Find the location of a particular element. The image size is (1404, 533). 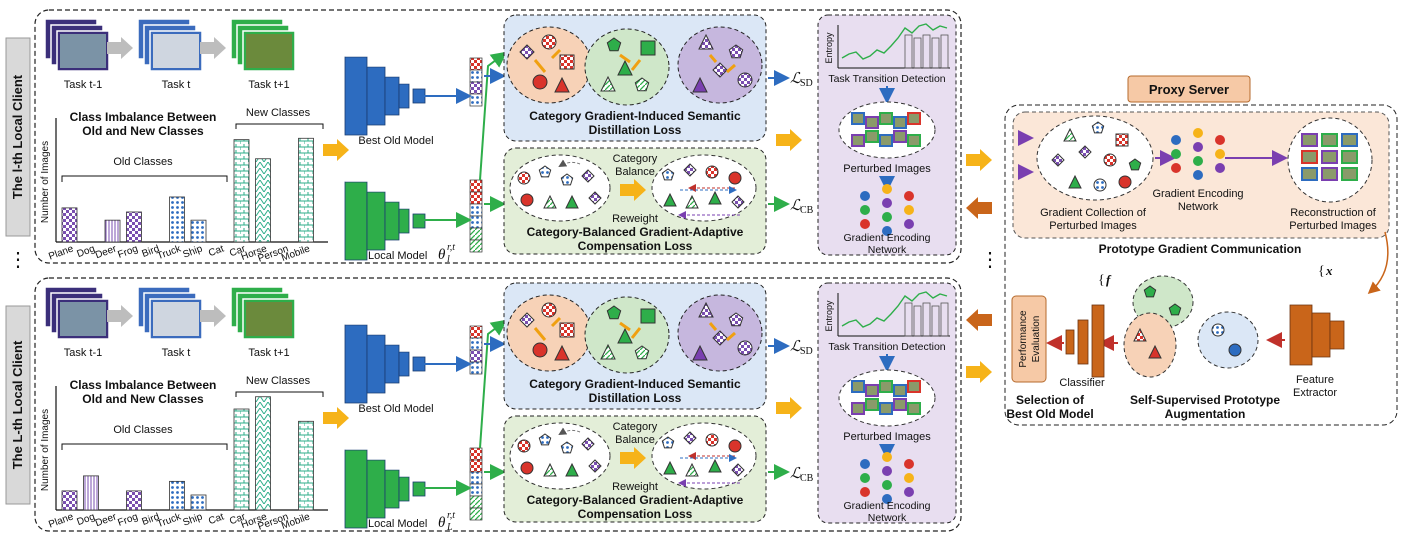

gradient-encoding-label: Network is located at coordinates (887, 518).